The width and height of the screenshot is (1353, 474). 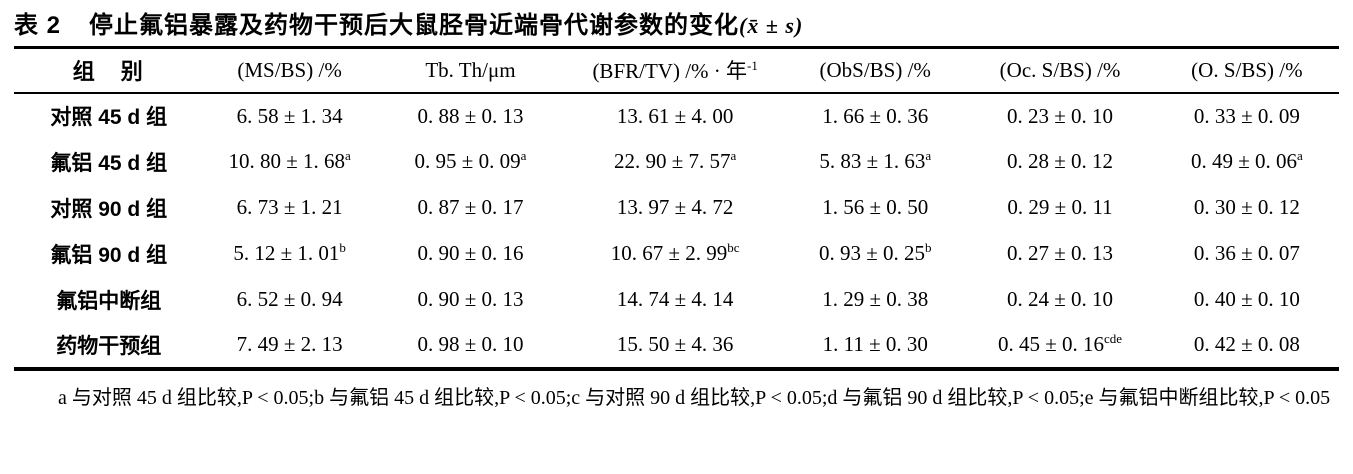 What do you see at coordinates (1246, 344) in the screenshot?
I see `value-cell: 0. 42 ± 0. 08` at bounding box center [1246, 344].